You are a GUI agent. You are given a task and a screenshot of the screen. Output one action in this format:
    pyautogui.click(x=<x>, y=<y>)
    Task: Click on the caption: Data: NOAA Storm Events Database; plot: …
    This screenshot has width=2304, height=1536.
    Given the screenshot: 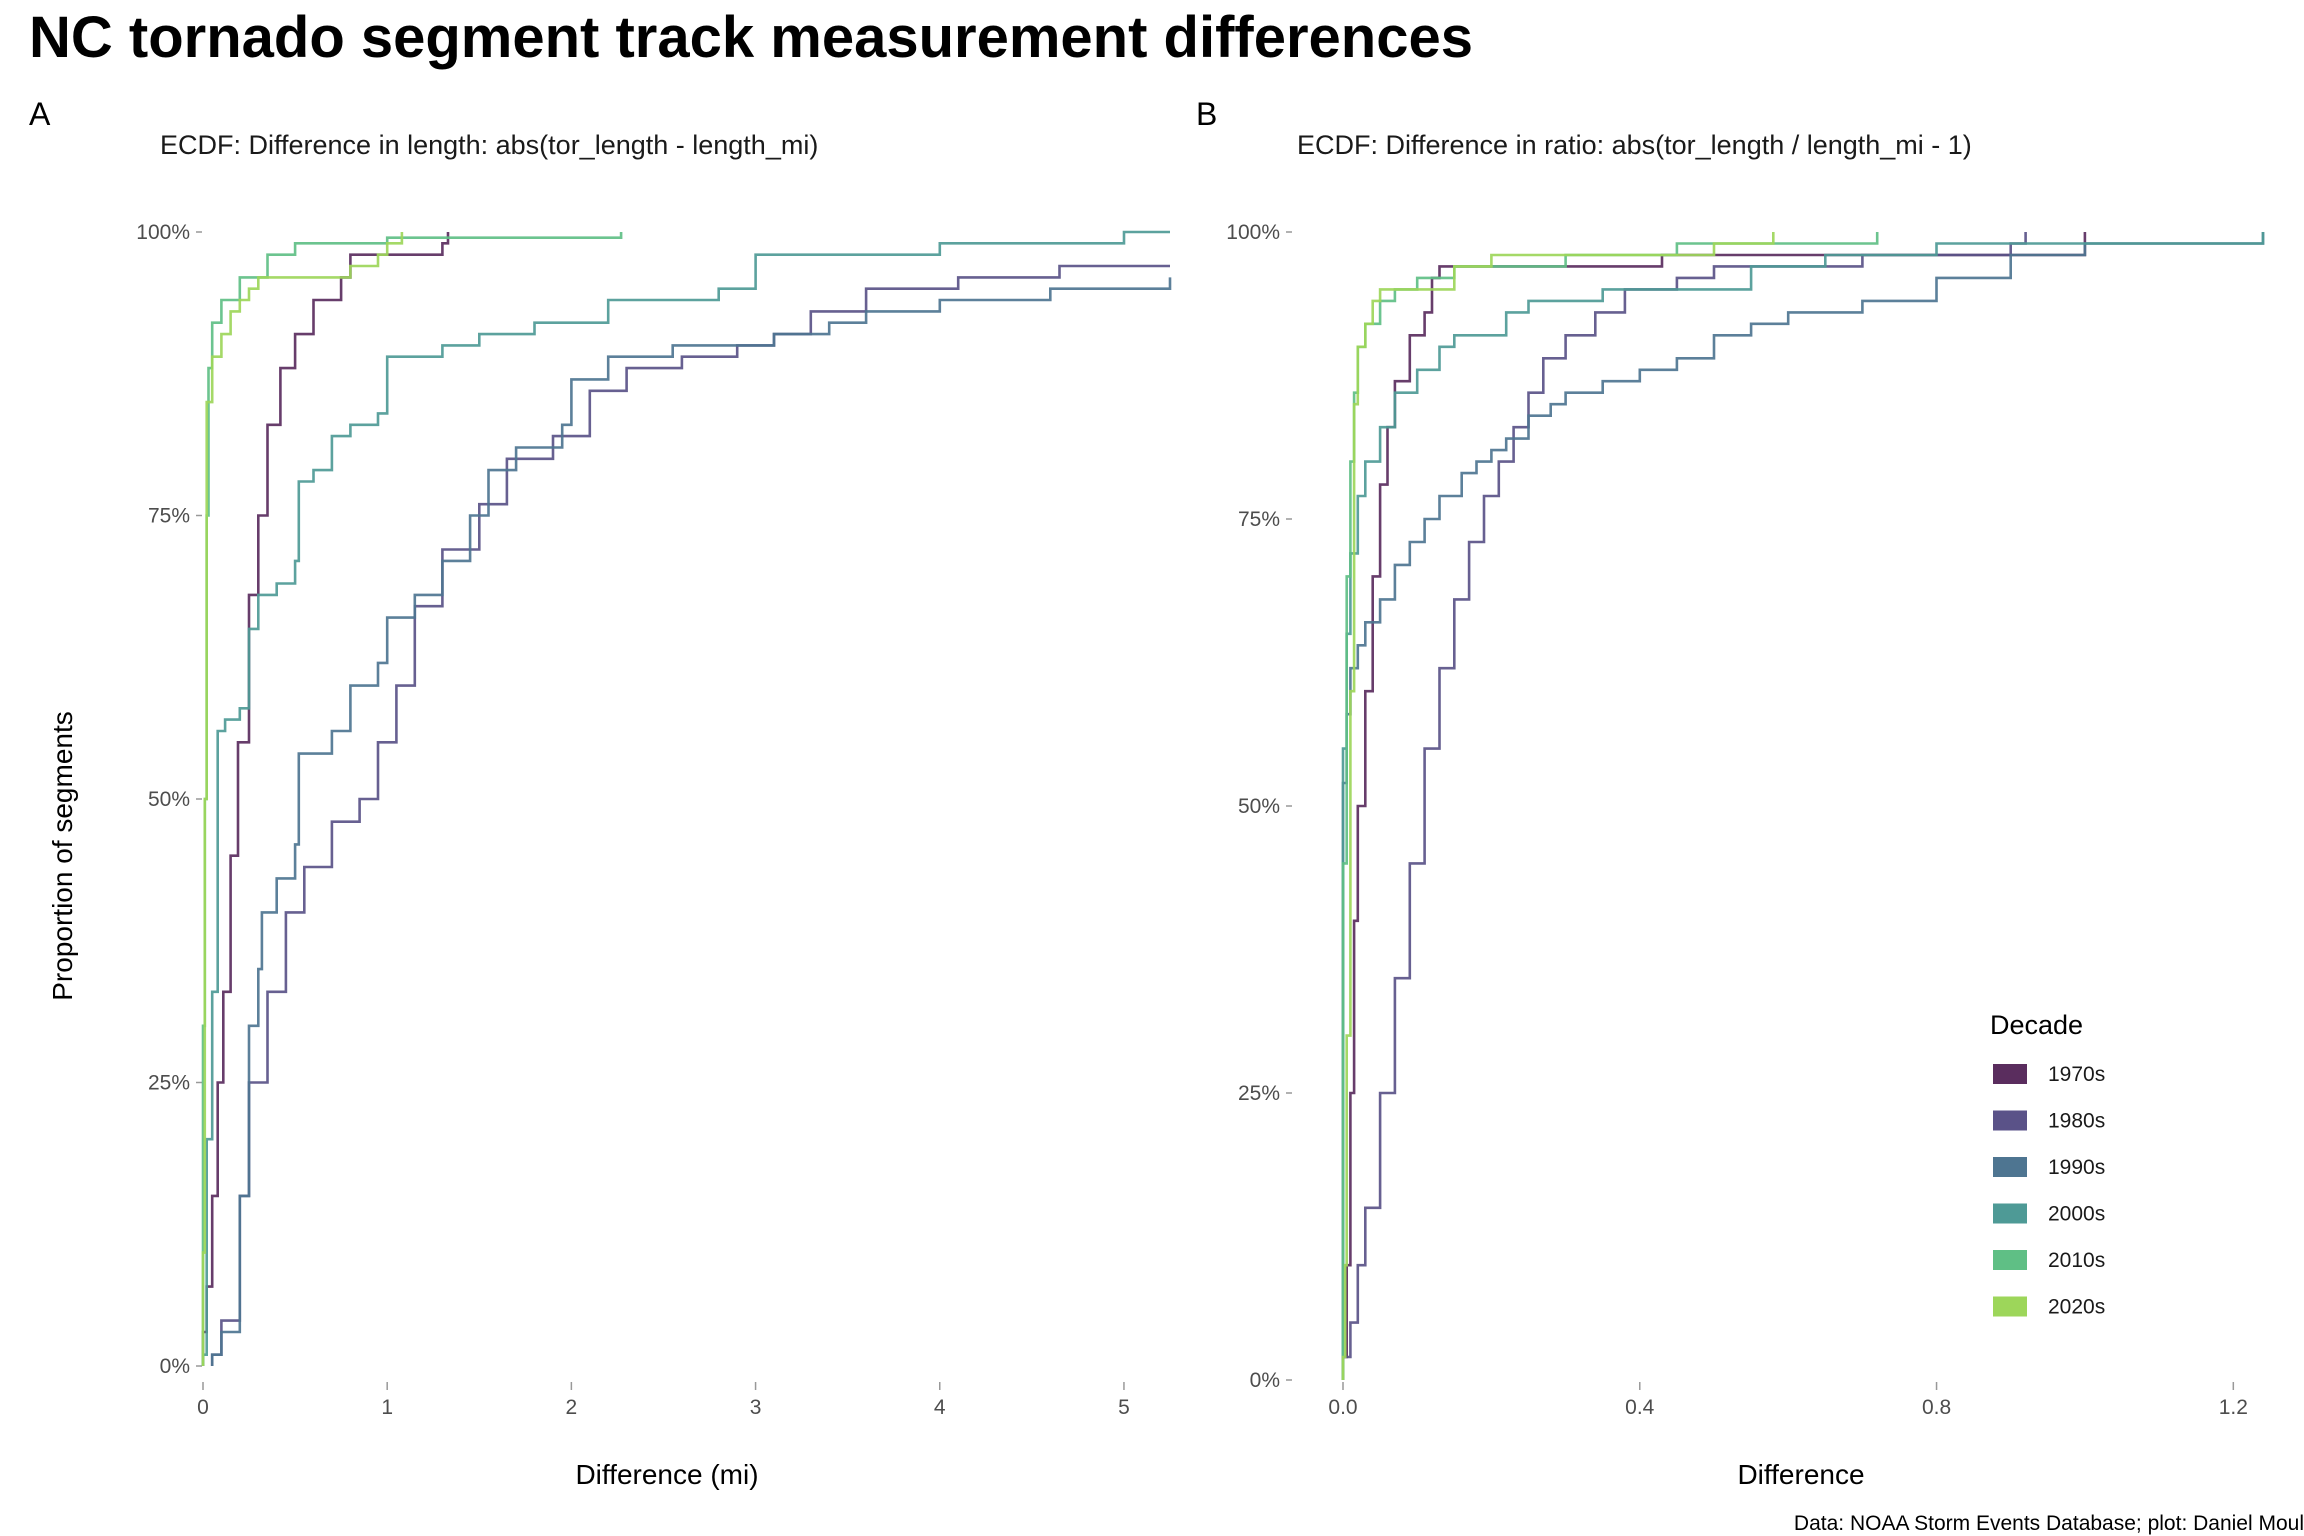 What is the action you would take?
    pyautogui.click(x=2048, y=1523)
    